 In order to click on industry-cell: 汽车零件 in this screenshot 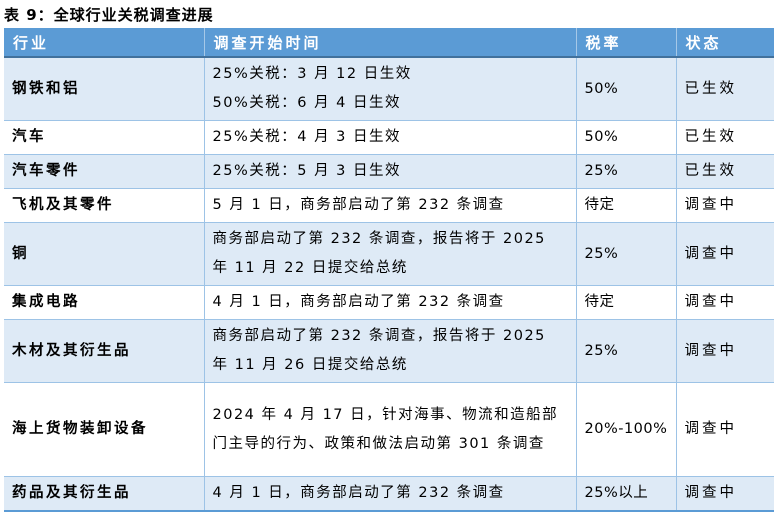, I will do `click(104, 171)`.